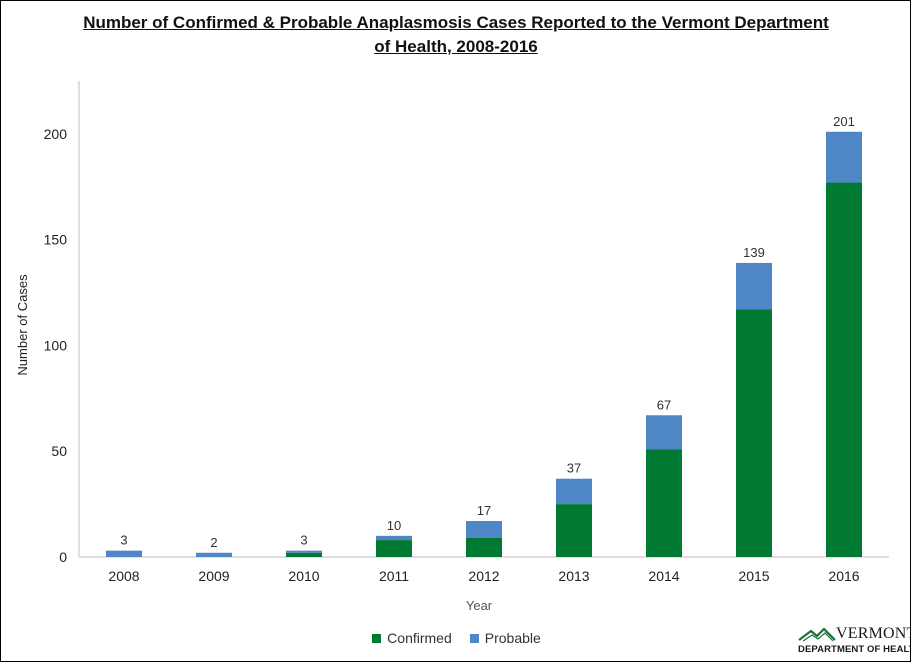  Describe the element at coordinates (22, 325) in the screenshot. I see `y-axis-title: Number of Cases` at that location.